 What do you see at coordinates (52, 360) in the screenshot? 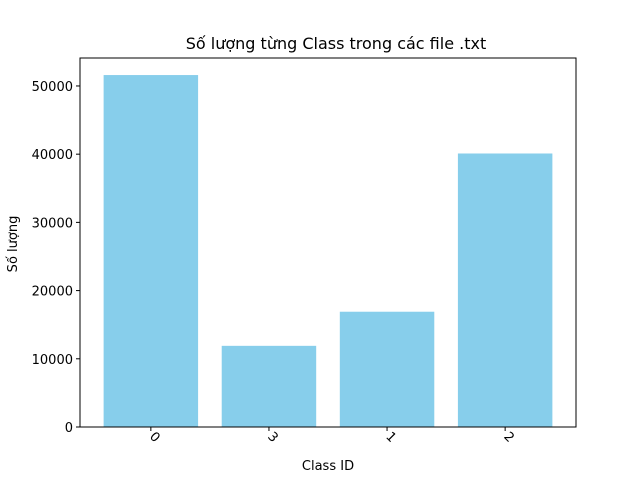
I see `y-tick-label: 10000` at bounding box center [52, 360].